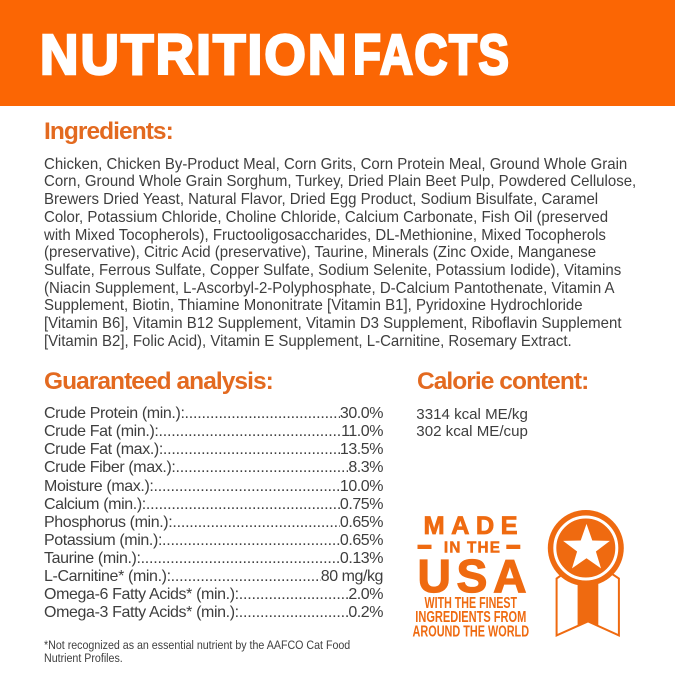 This screenshot has width=679, height=679. I want to click on svg-text: AROUND THE WORLD, so click(471, 631).